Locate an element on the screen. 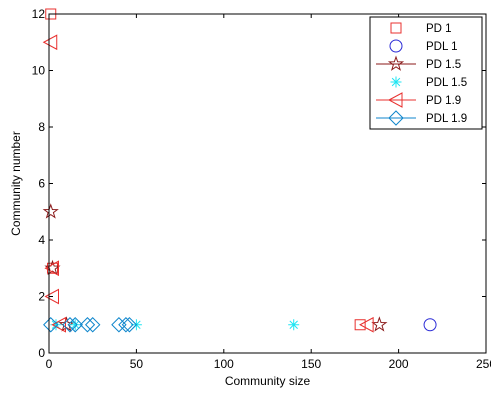 This screenshot has width=491, height=394. y-axis-label: Community number is located at coordinates (16, 183).